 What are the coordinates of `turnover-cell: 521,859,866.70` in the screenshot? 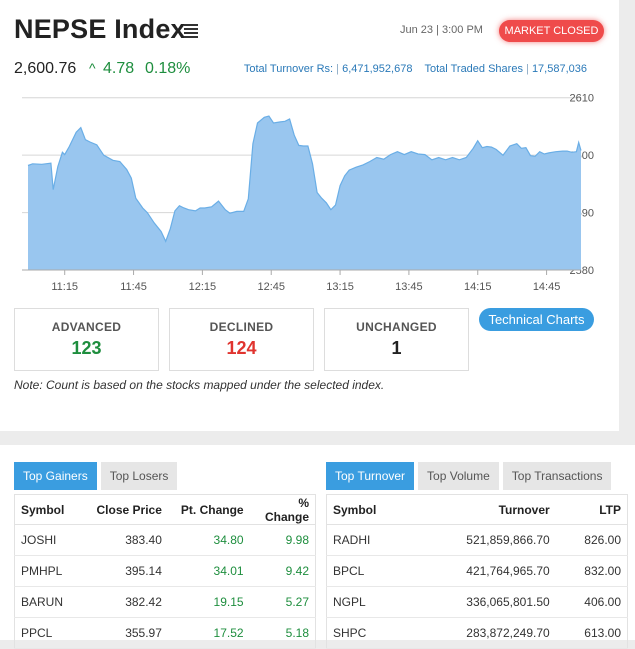 It's located at (481, 540).